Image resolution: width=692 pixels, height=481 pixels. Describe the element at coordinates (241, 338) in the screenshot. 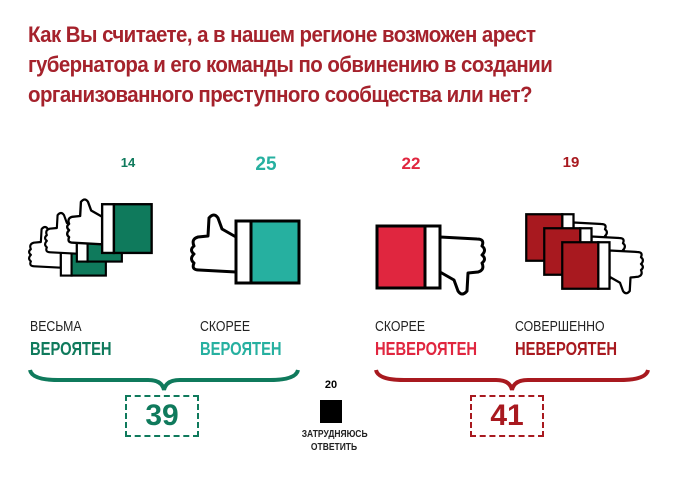

I see `category-rather-likely: СКОРЕЕ ВЕРОЯТЕН` at that location.